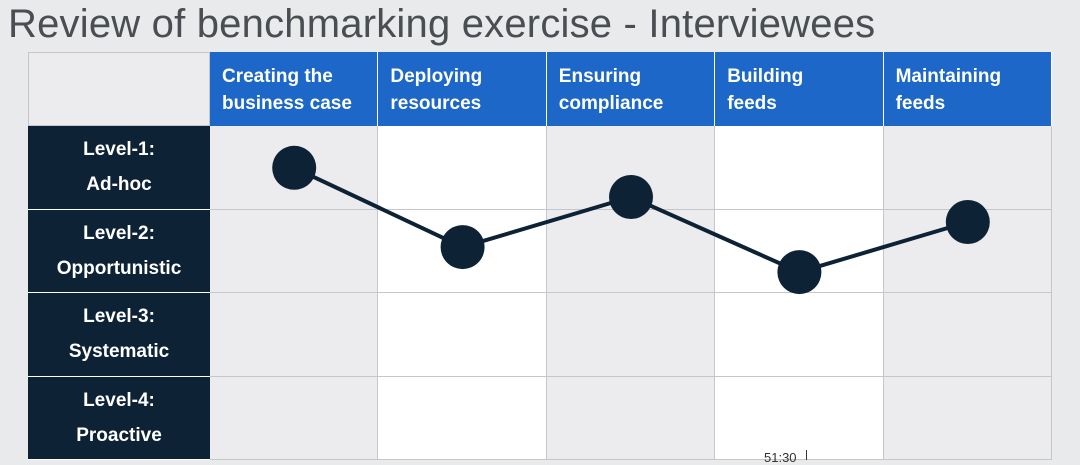 The height and width of the screenshot is (465, 1080). I want to click on column-header: Maintaining feeds, so click(967, 89).